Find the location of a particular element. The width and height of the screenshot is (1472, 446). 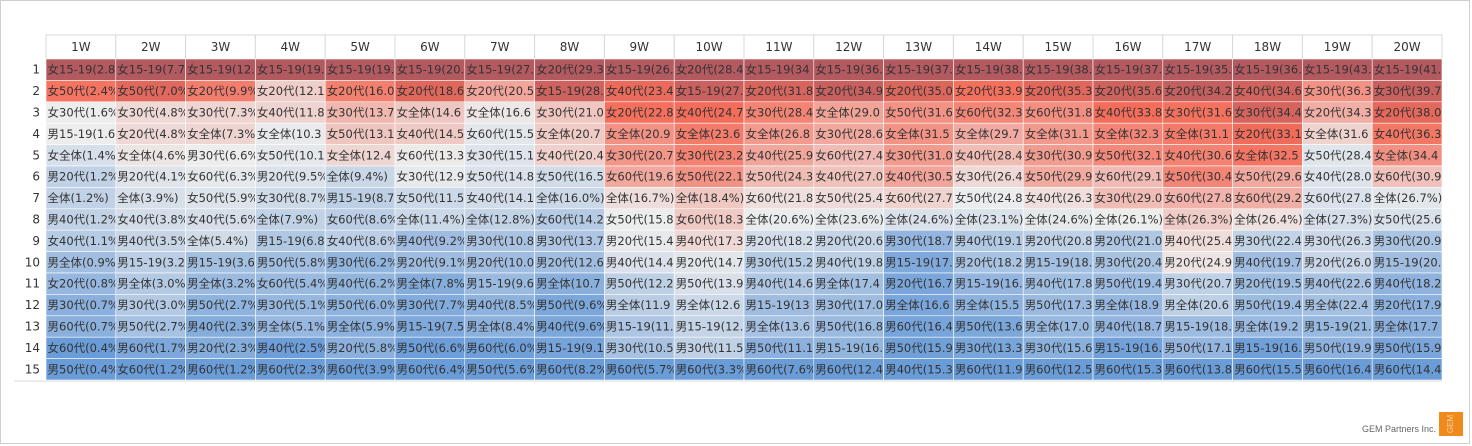

heatmap-cell-label: 男30代(3.0% is located at coordinates (152, 305).